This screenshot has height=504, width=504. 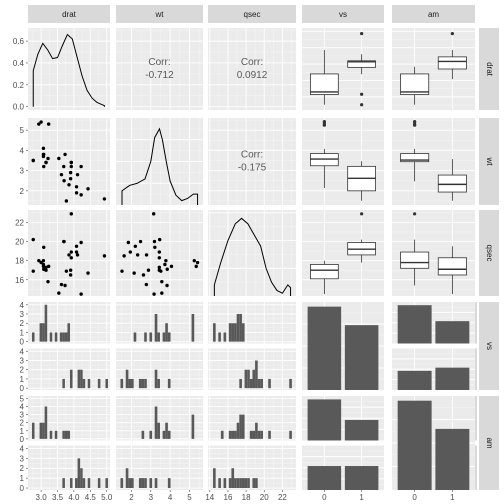 What do you see at coordinates (22, 415) in the screenshot?
I see `y-tick-label-am_0: 3` at bounding box center [22, 415].